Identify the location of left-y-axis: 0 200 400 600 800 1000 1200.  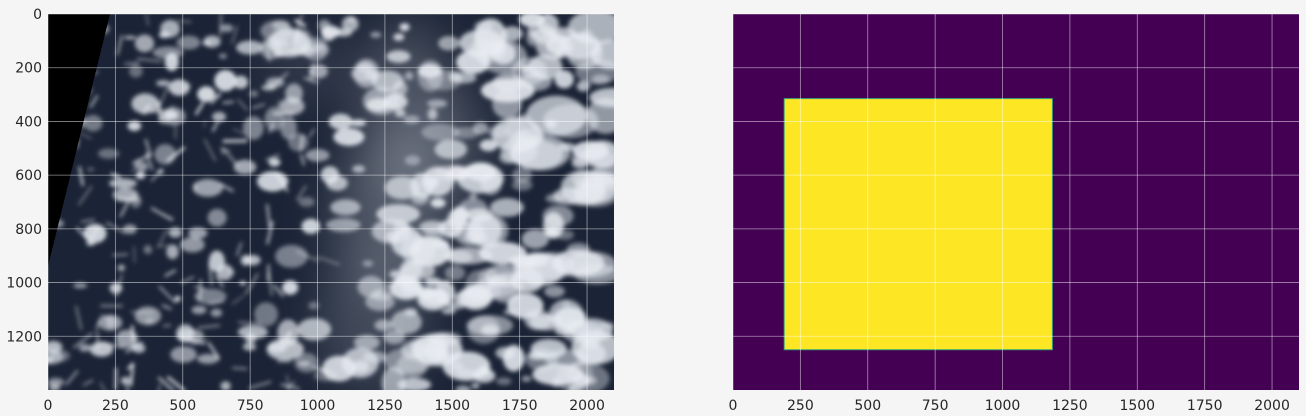
(24, 176).